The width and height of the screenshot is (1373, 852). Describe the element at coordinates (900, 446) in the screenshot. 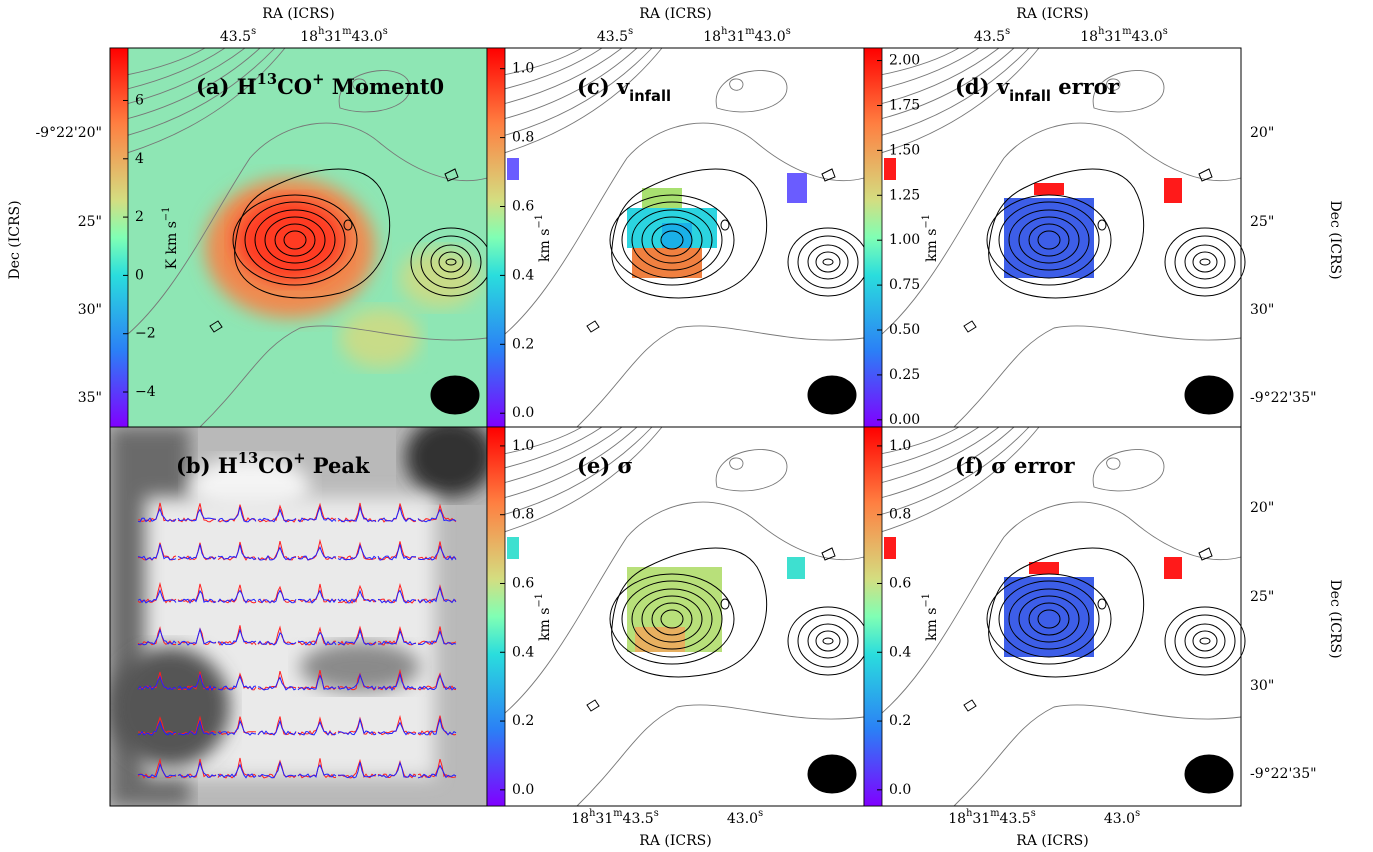

I see `colorbar-tick-label: 1.0` at that location.